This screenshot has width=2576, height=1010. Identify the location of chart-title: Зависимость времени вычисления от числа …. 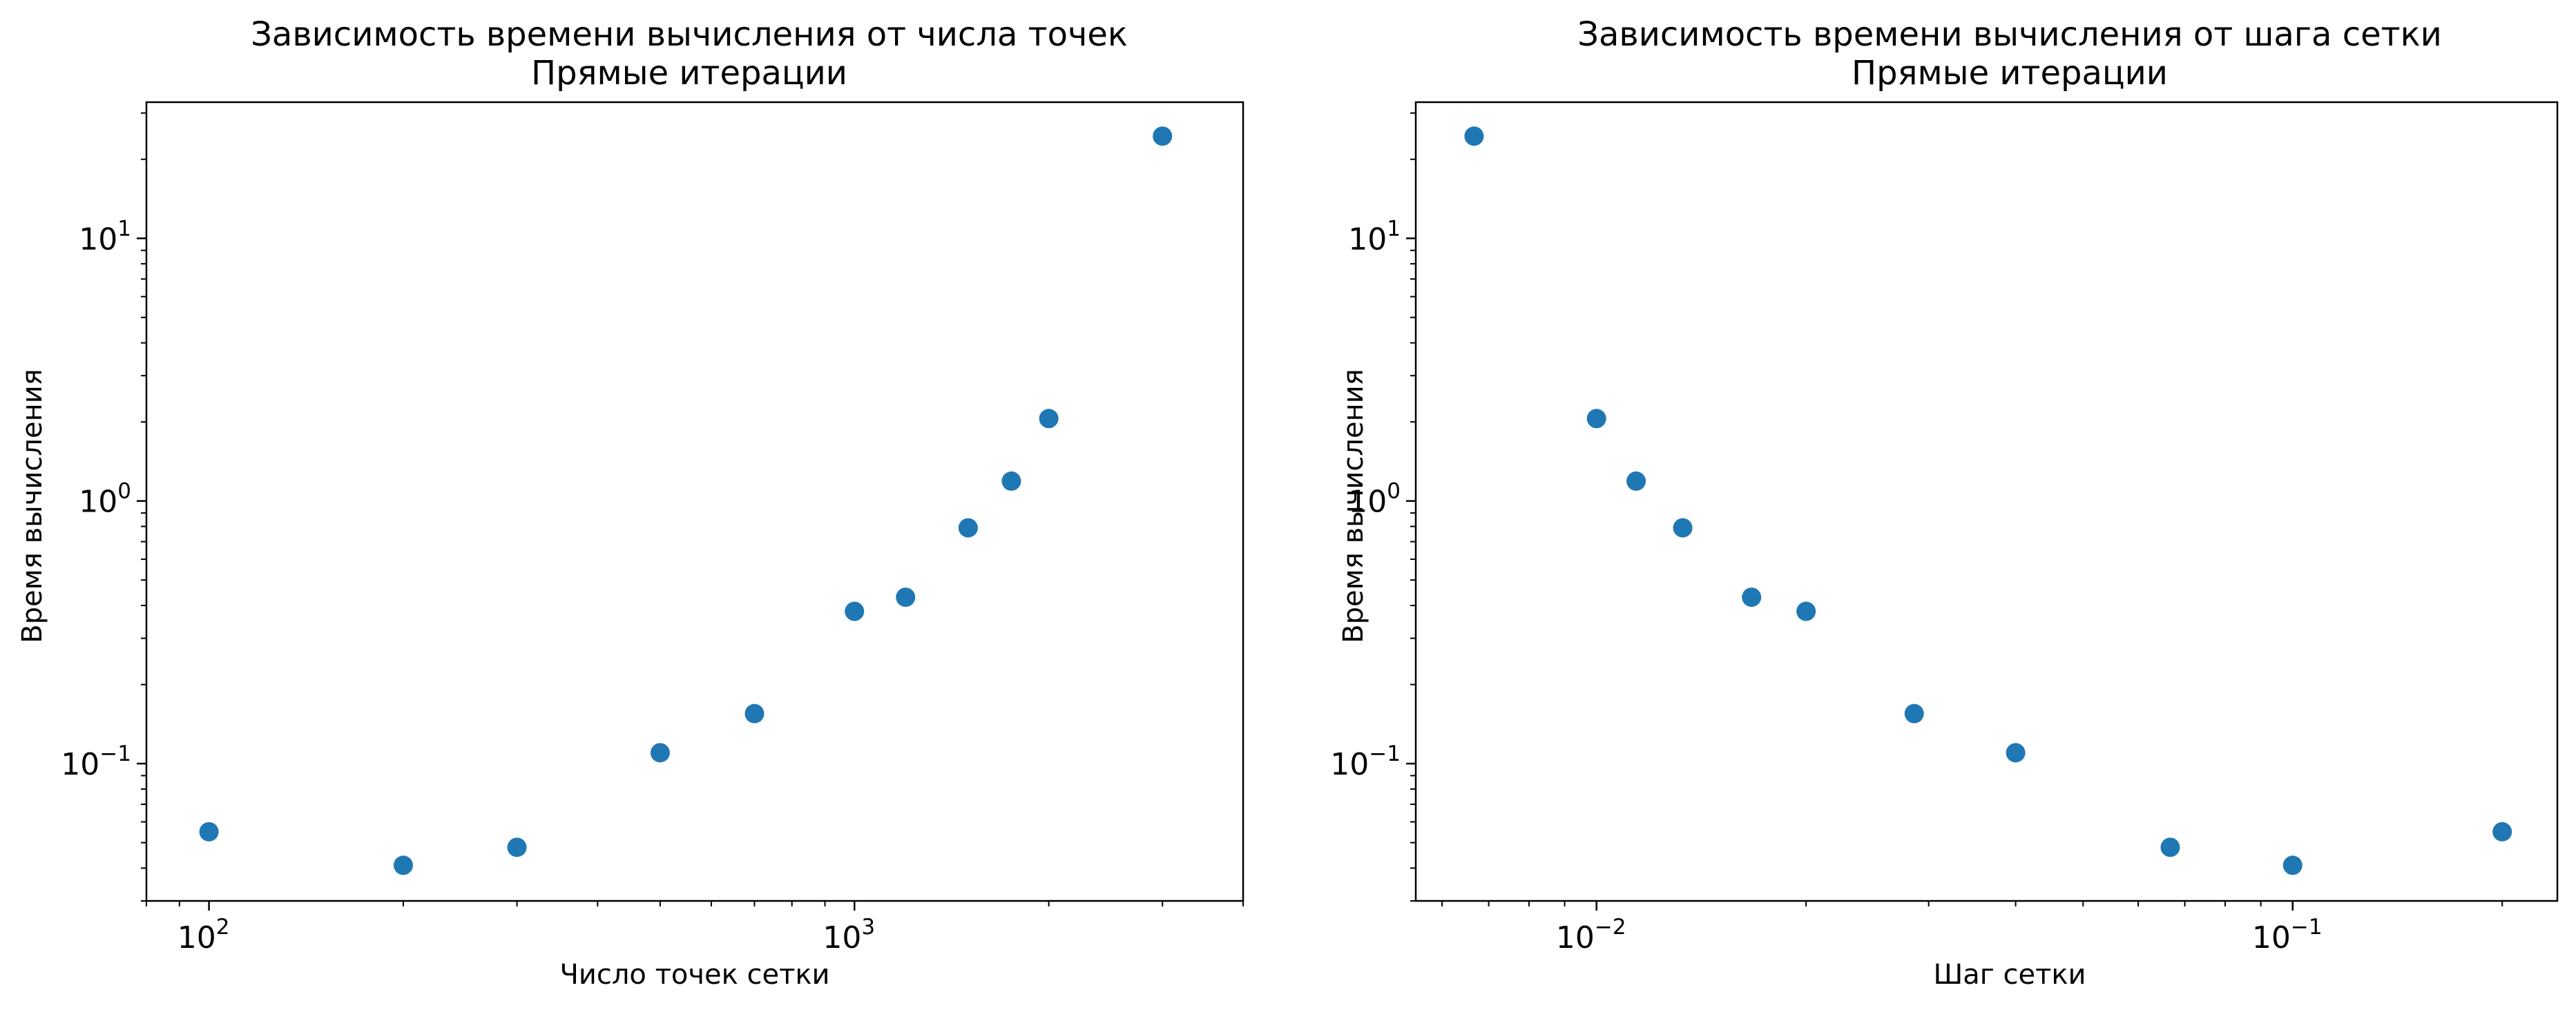
(689, 34).